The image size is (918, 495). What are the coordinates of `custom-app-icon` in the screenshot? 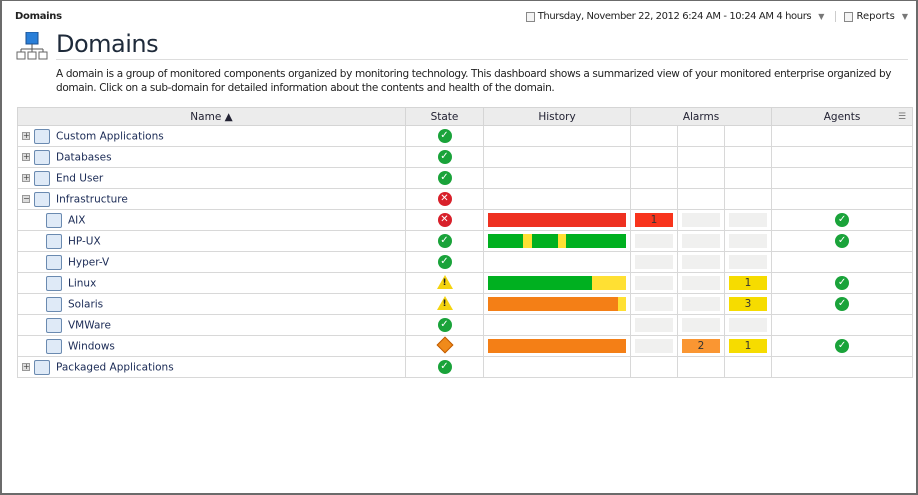 It's located at (42, 136).